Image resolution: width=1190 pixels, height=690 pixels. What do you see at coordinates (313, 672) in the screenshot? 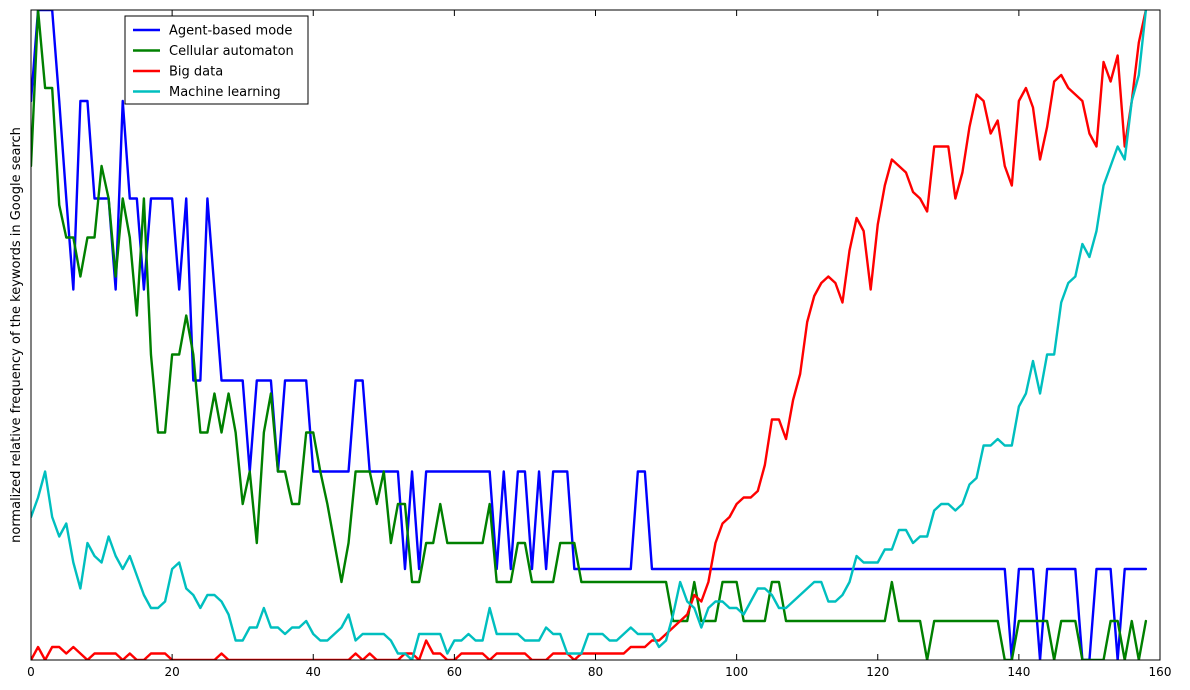
I see `x-tick-label: 40` at bounding box center [313, 672].